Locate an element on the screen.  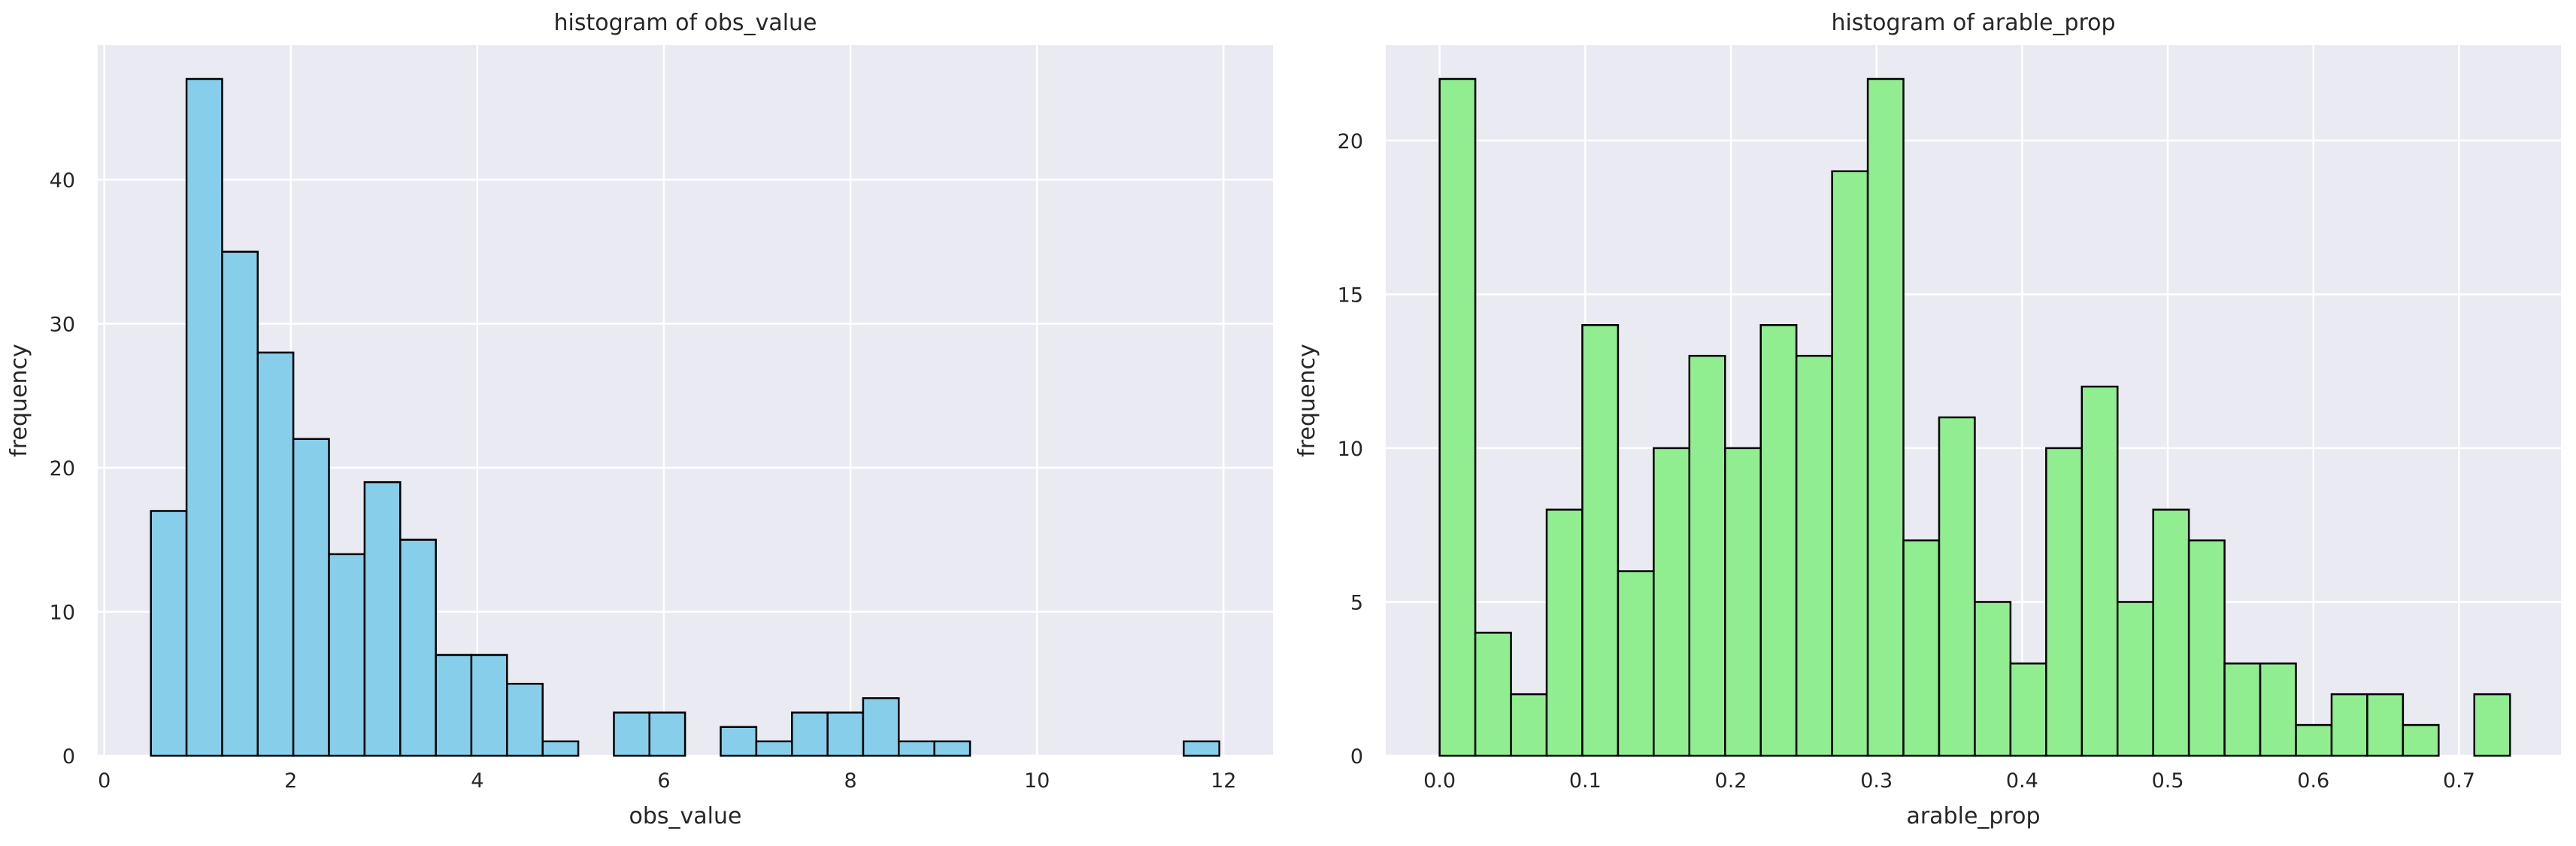
x-tick-label: 0.7 is located at coordinates (2459, 781).